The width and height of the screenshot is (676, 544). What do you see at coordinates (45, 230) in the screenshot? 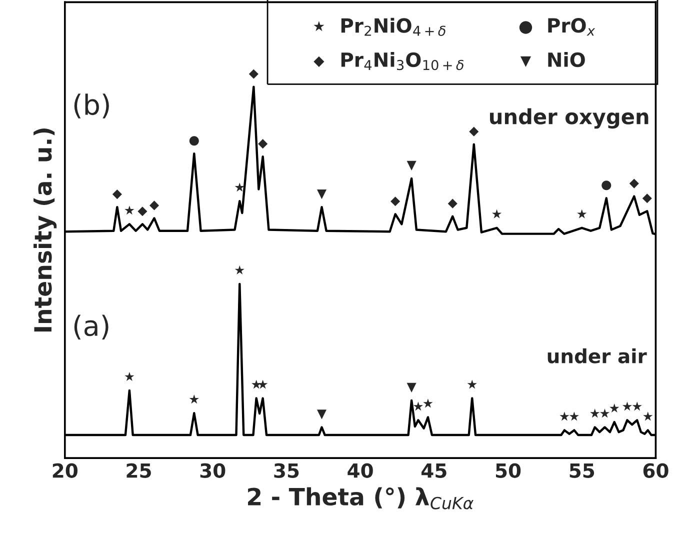
I see `y-axis-title: Intensity (a. u.)` at bounding box center [45, 230].